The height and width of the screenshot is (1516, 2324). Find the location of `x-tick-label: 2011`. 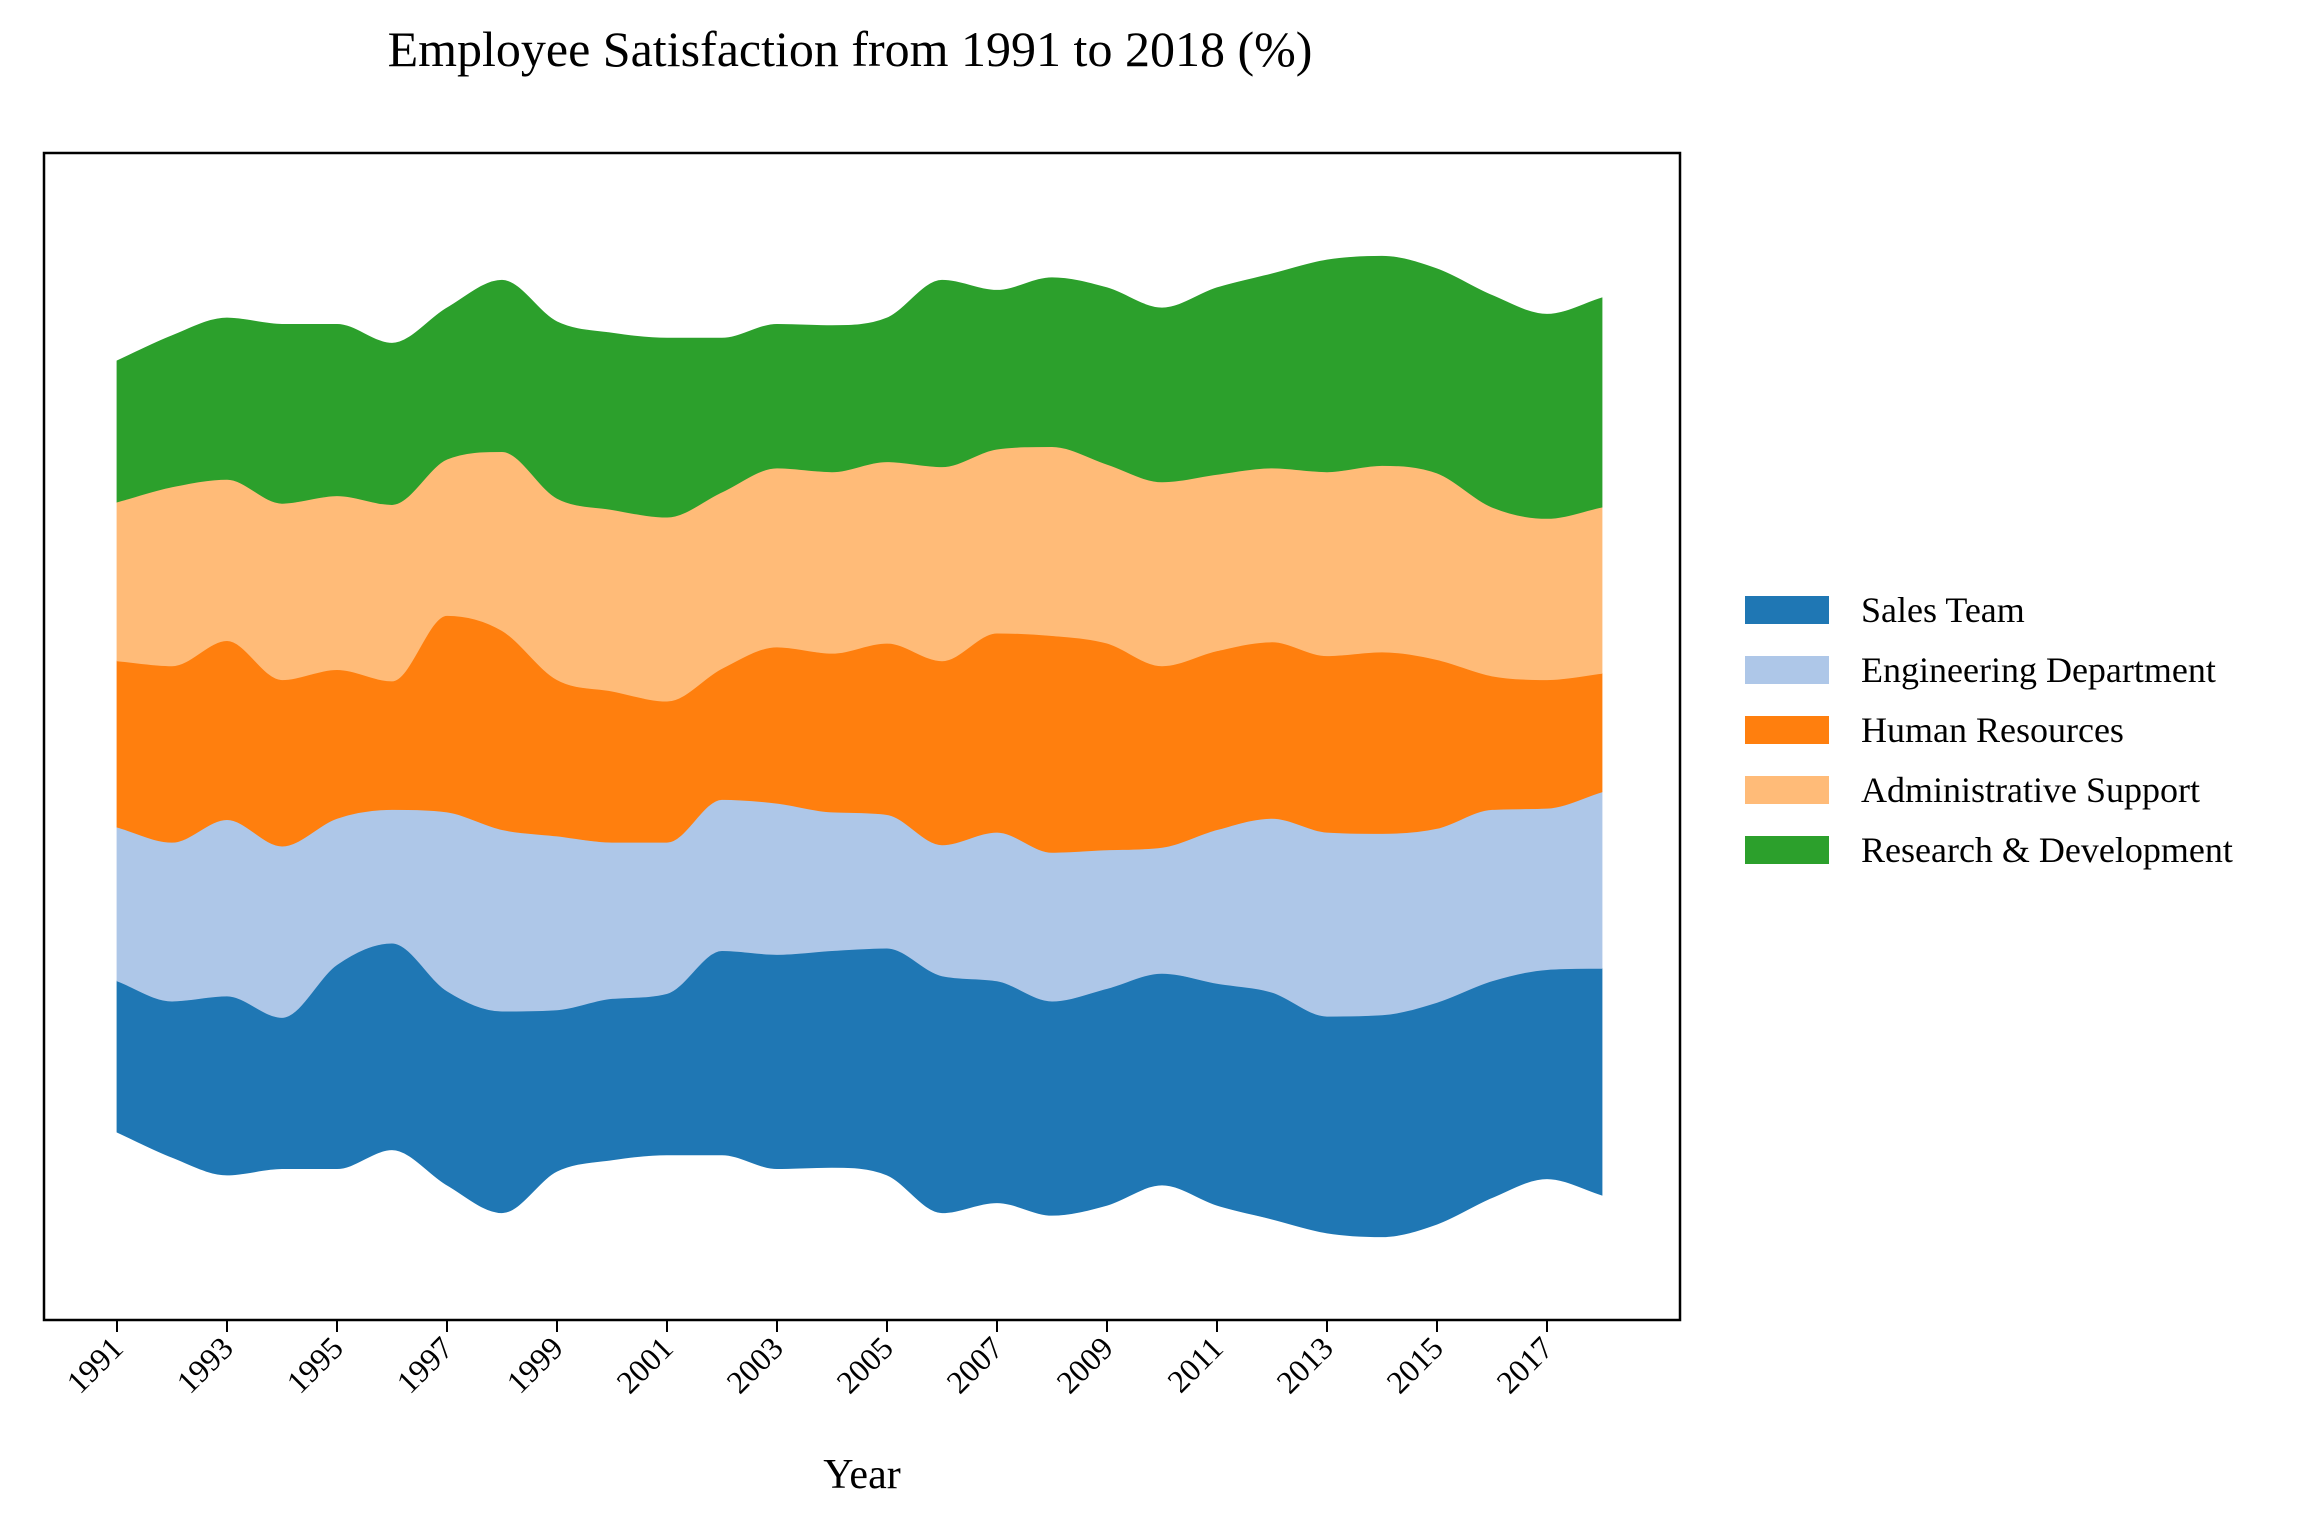

x-tick-label: 2011 is located at coordinates (1195, 1364).